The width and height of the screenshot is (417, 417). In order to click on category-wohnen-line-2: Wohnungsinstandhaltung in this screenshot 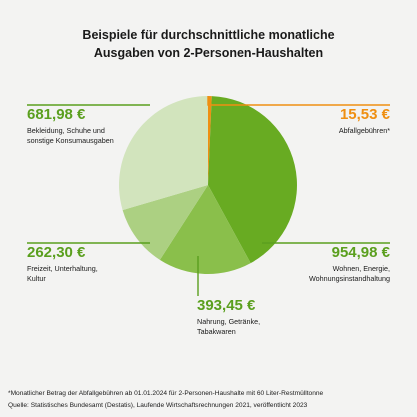, I will do `click(349, 278)`.